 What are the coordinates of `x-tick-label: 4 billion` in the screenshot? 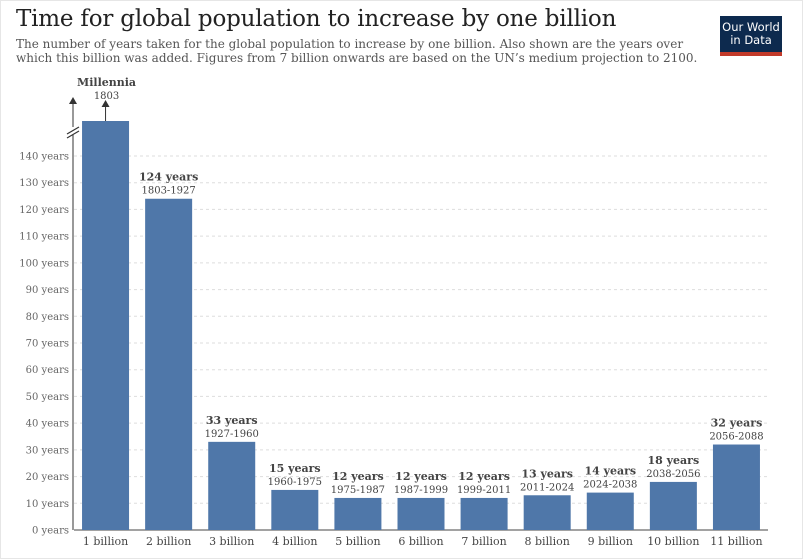 It's located at (294, 541).